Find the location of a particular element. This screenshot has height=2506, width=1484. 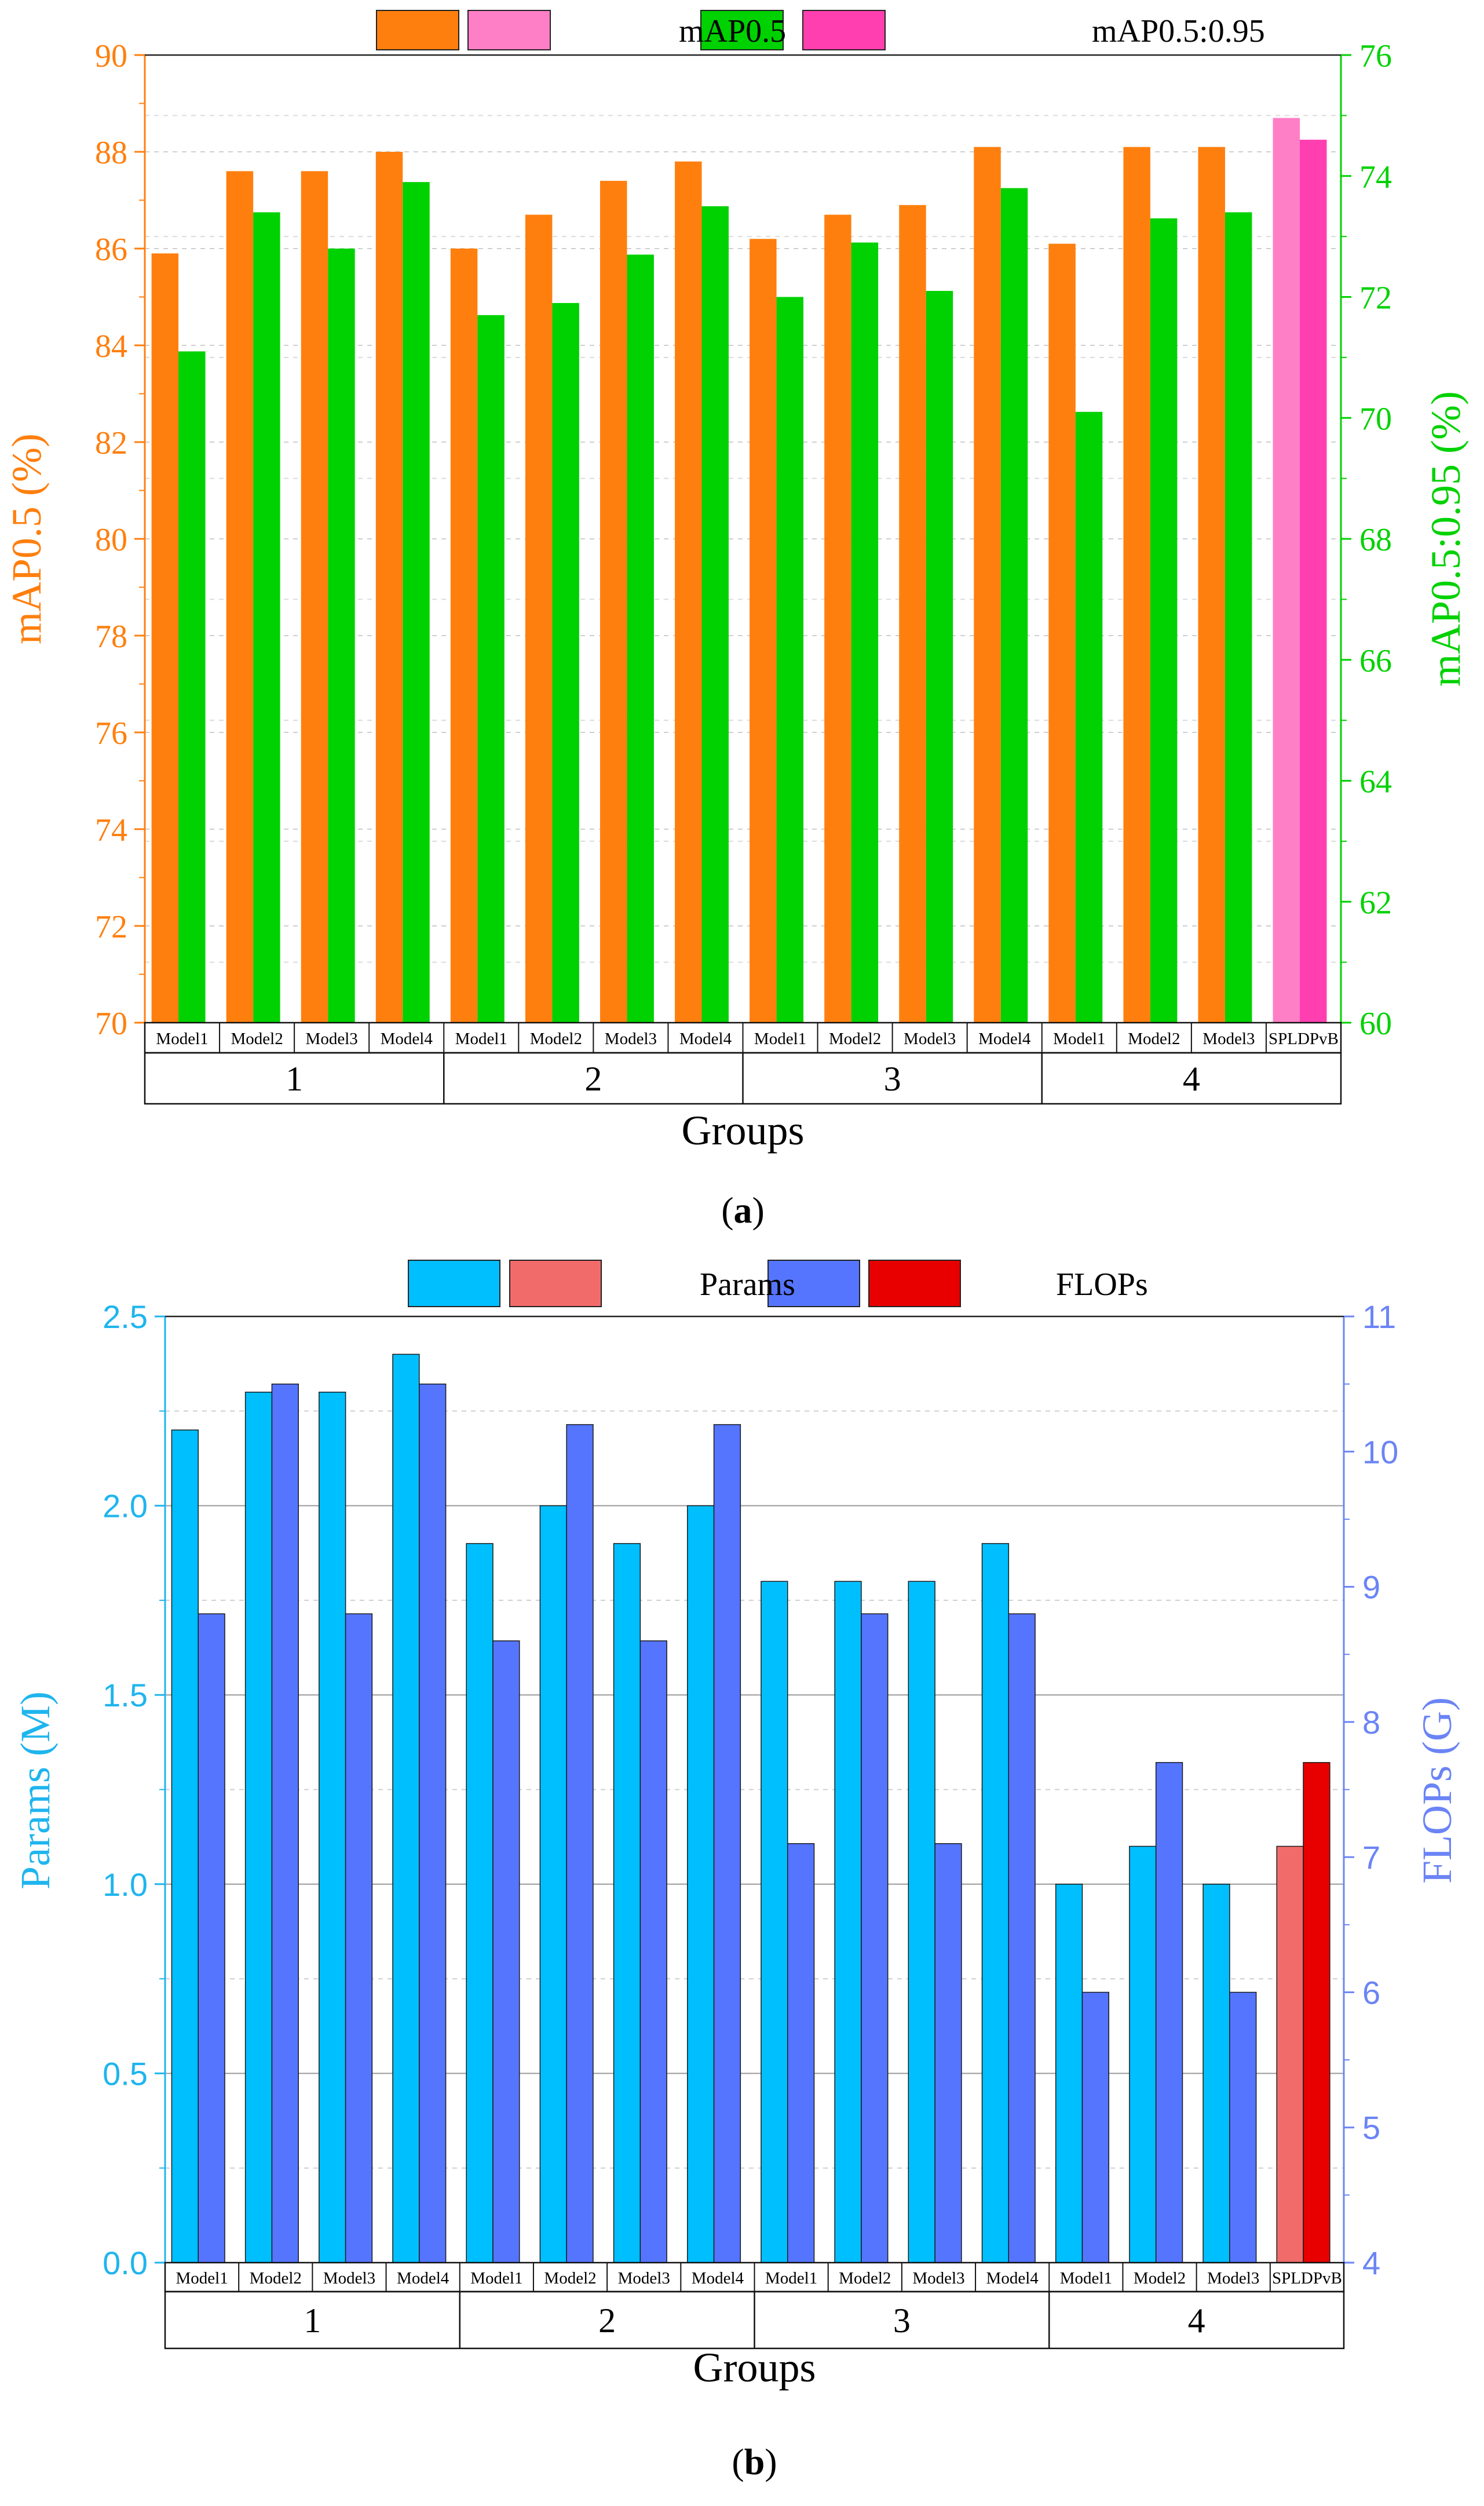

left-tick-label: 1.5 is located at coordinates (125, 1695).